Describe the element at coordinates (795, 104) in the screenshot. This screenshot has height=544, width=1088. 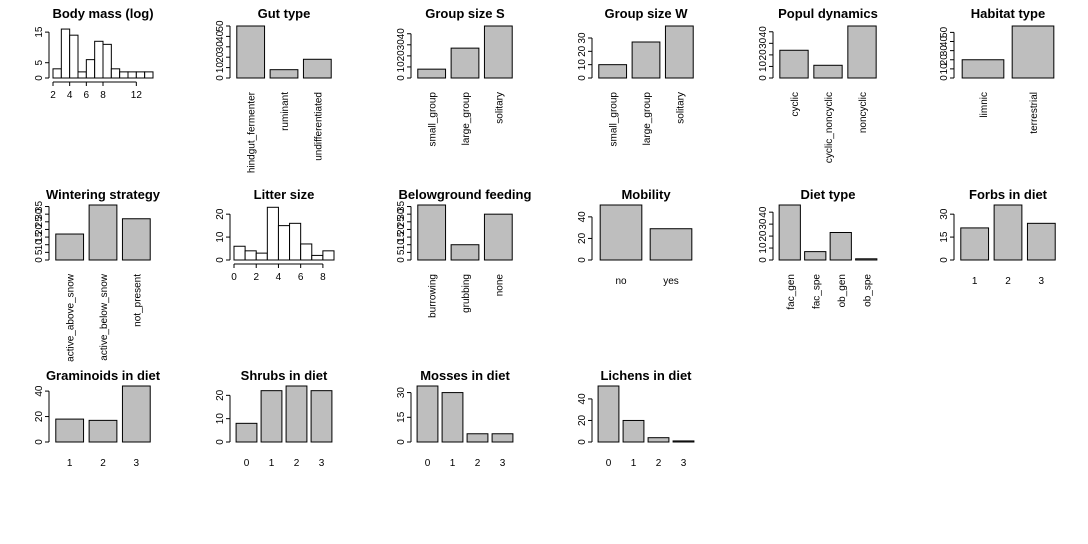
I see `category-label: cyclic` at that location.